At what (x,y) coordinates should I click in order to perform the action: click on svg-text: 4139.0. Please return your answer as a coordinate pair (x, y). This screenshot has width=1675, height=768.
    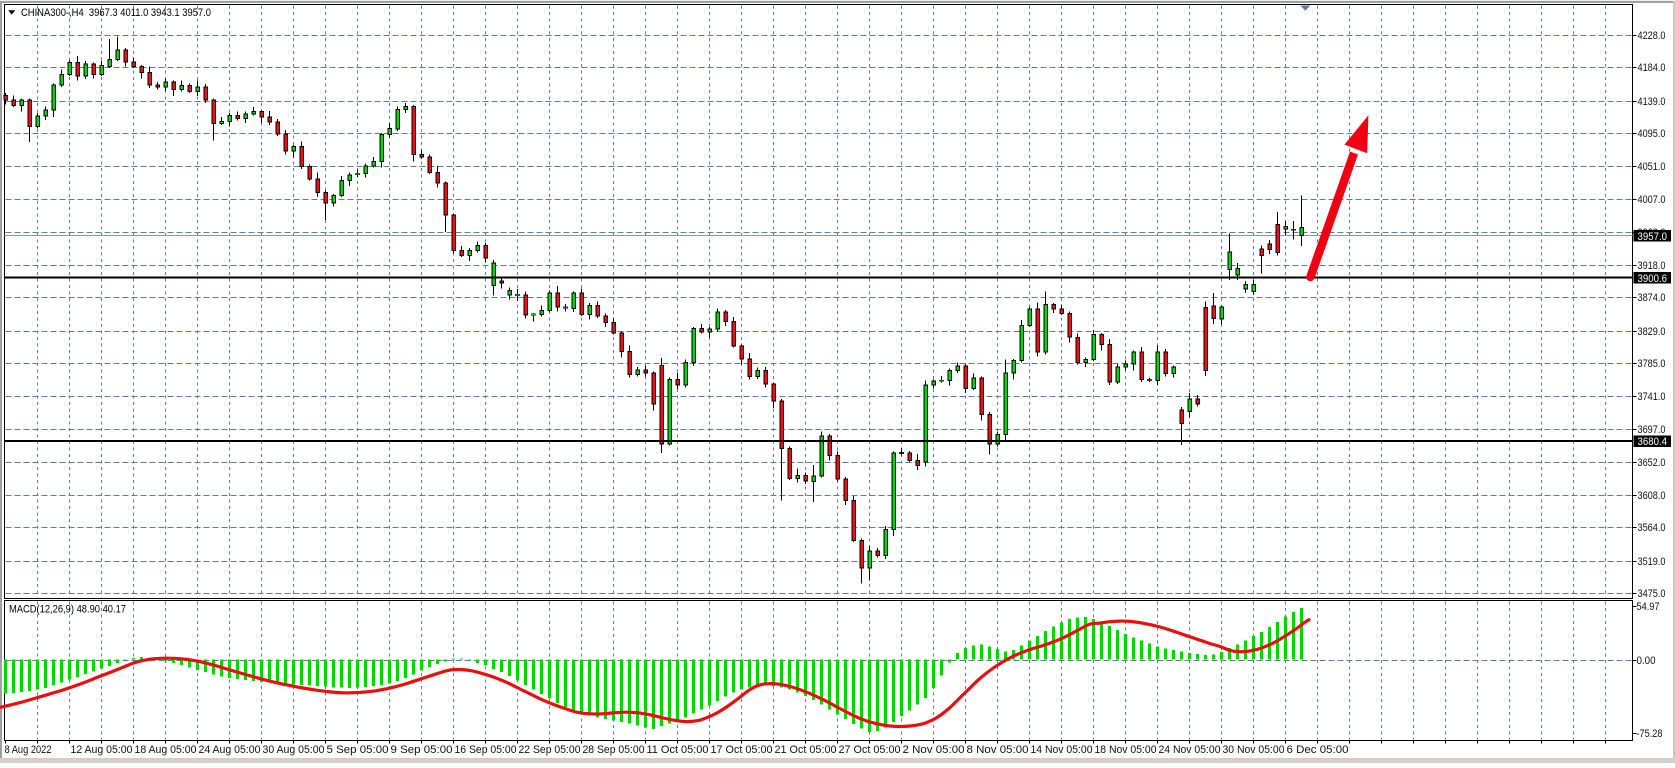
    Looking at the image, I should click on (1652, 102).